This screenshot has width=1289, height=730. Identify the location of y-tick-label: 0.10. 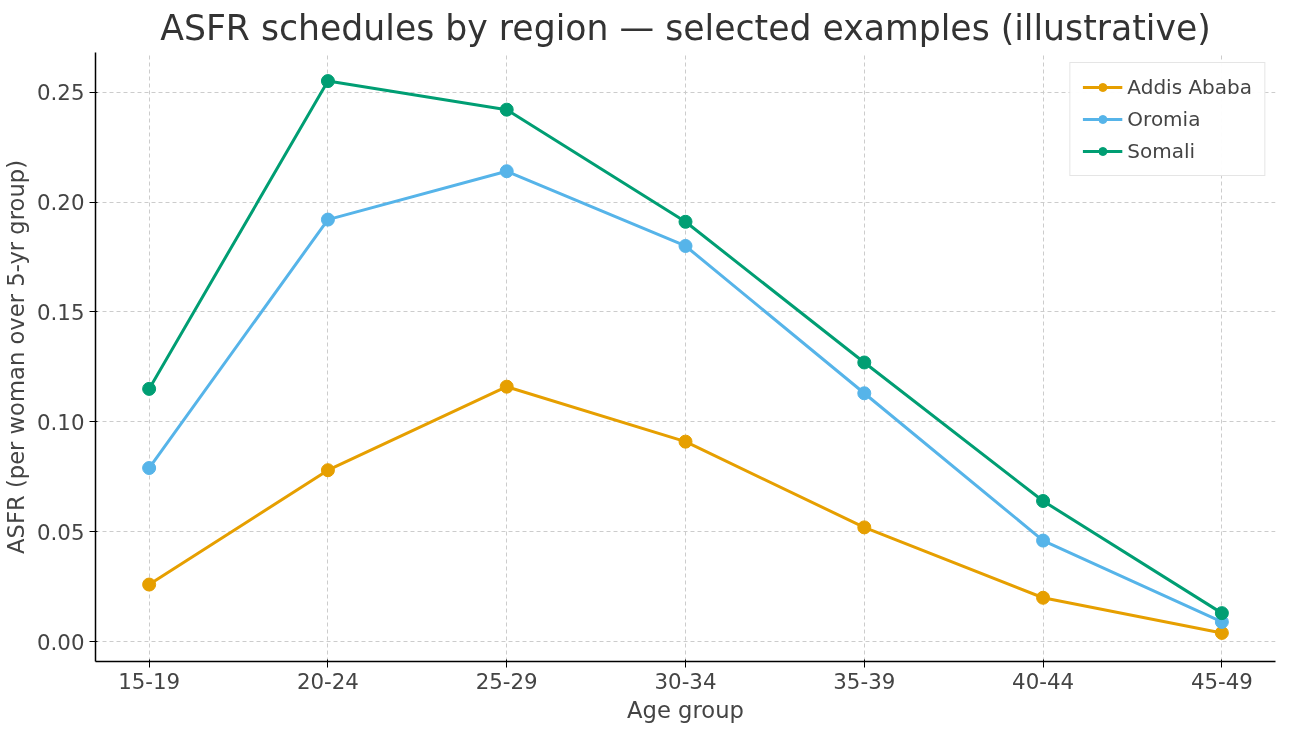
(61, 422).